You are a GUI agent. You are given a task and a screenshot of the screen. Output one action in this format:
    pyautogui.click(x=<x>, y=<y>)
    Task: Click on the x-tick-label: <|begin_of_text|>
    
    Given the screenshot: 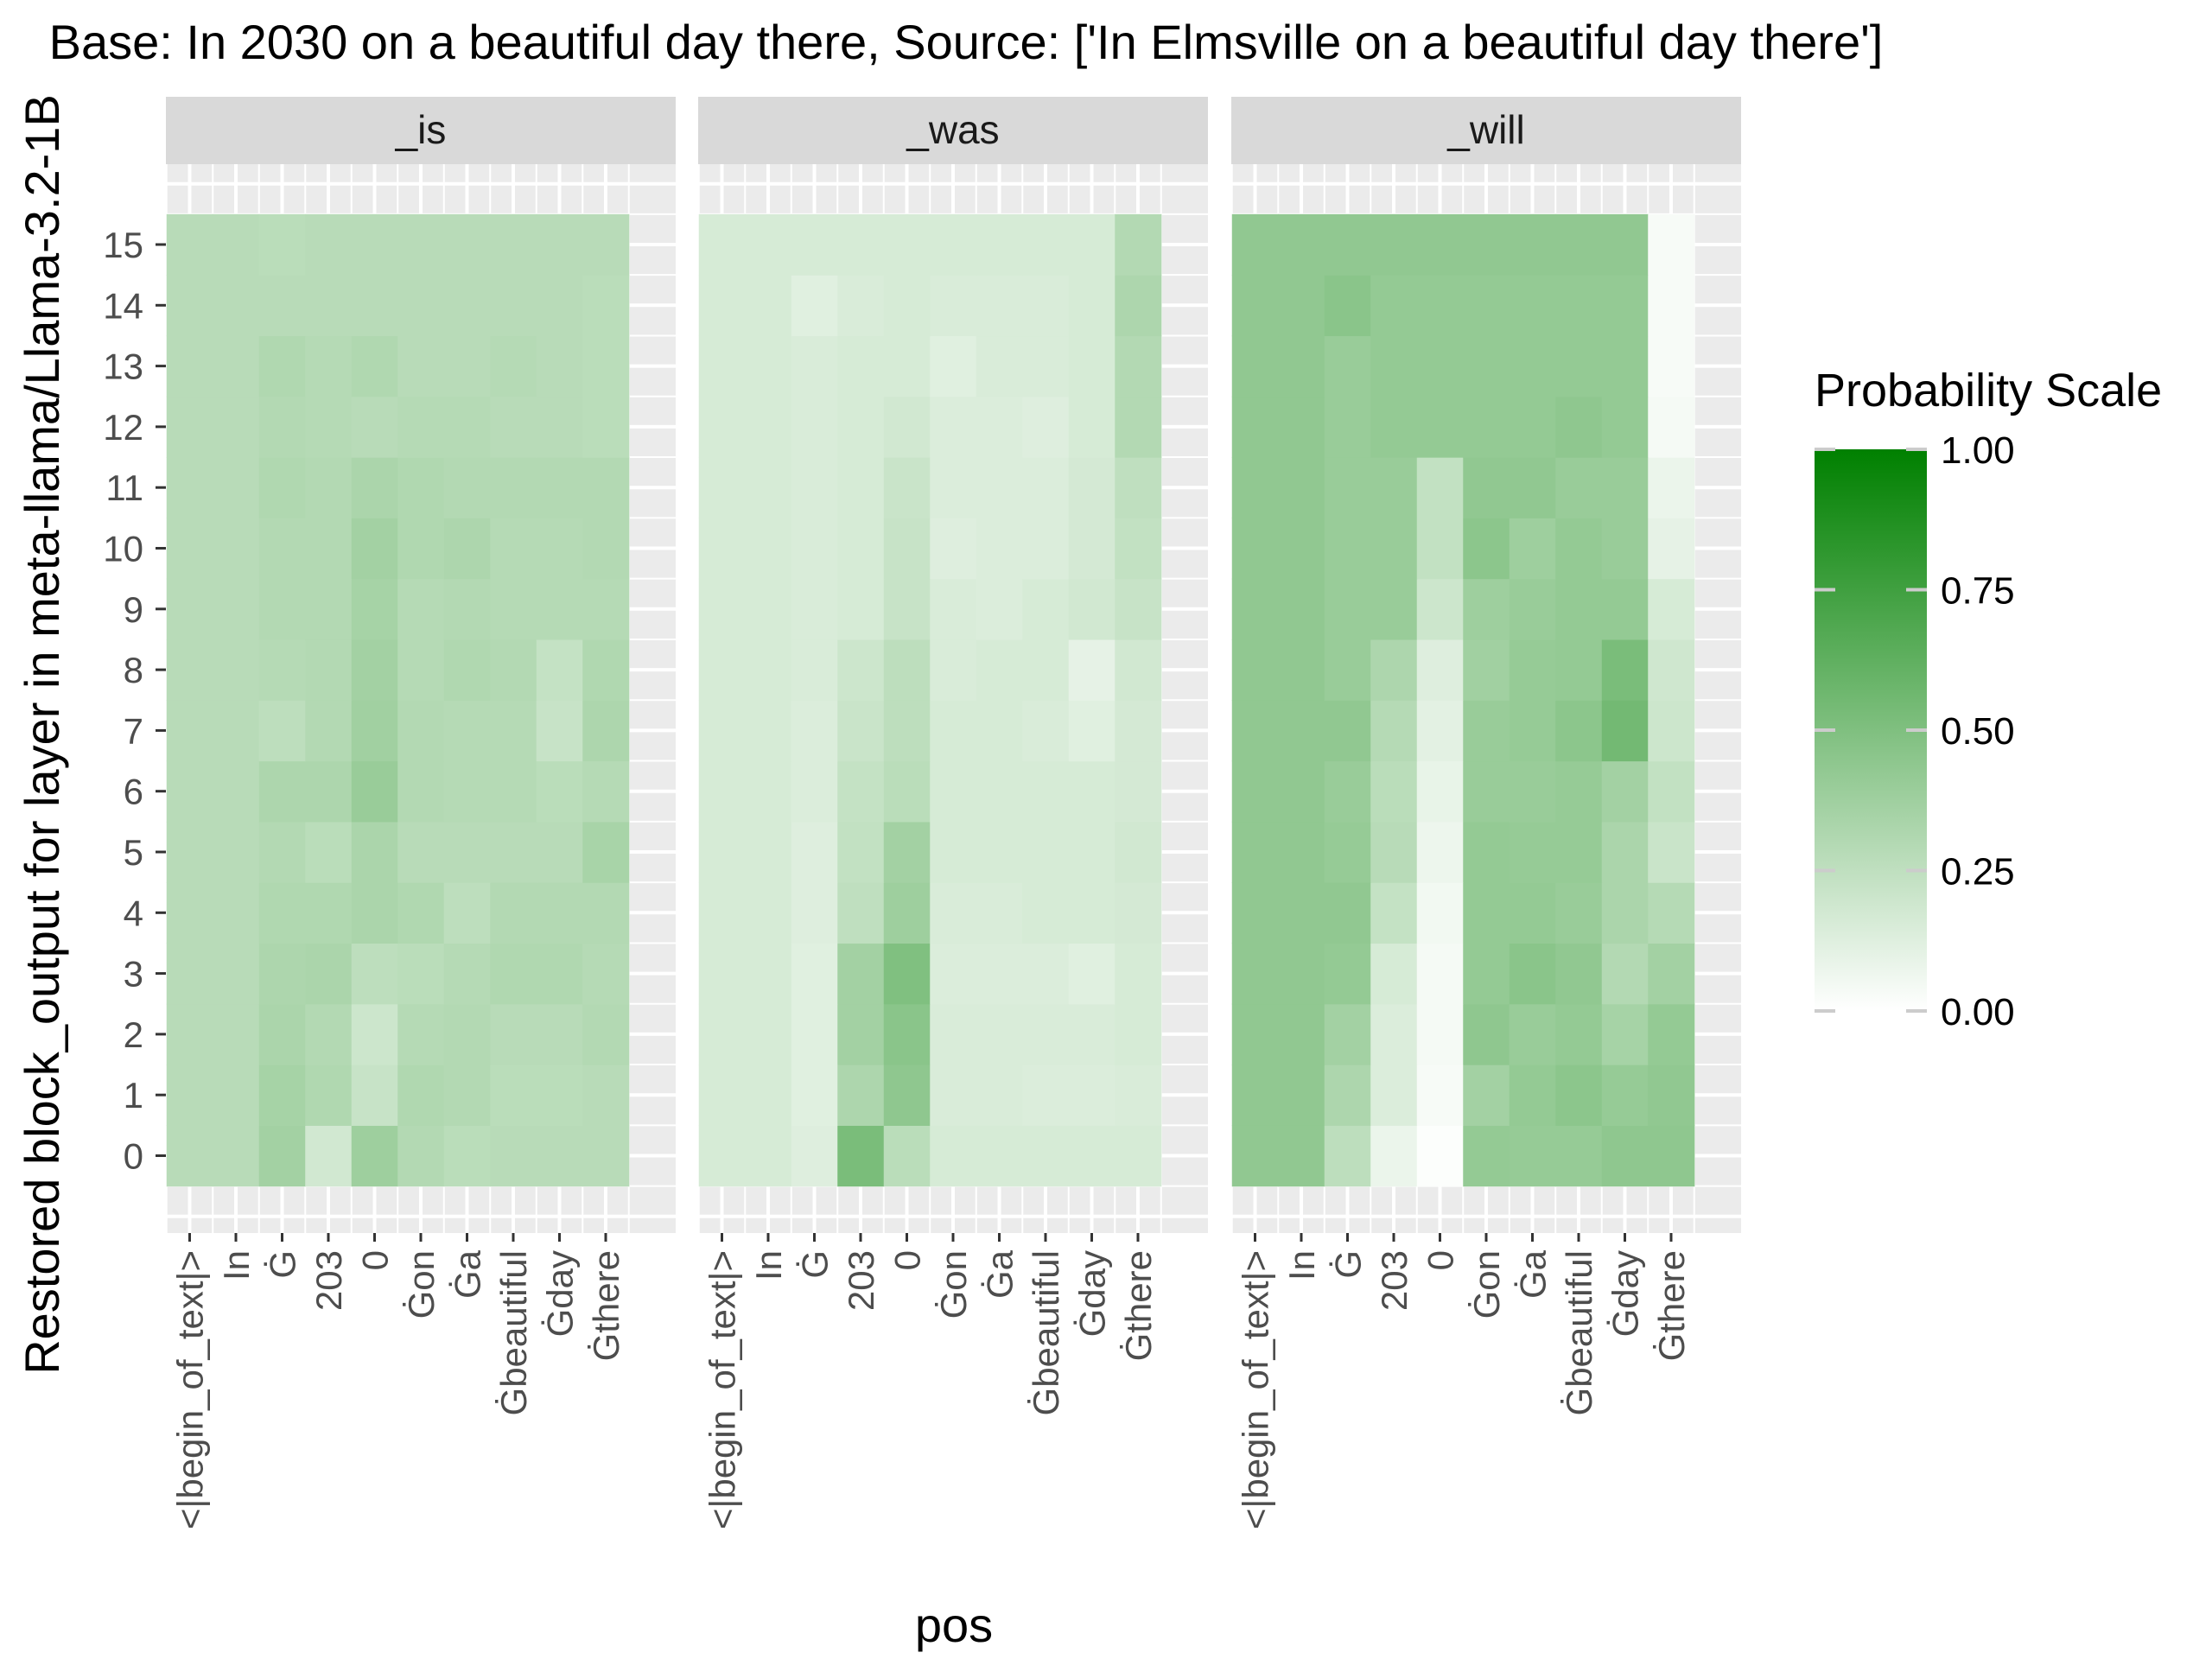 What is the action you would take?
    pyautogui.click(x=190, y=1389)
    